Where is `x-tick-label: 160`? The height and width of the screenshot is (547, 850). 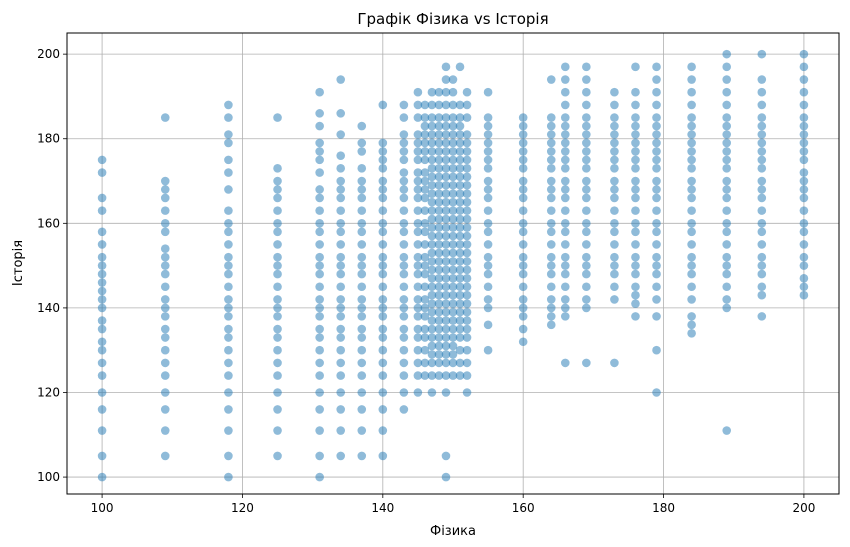 x-tick-label: 160 is located at coordinates (523, 508).